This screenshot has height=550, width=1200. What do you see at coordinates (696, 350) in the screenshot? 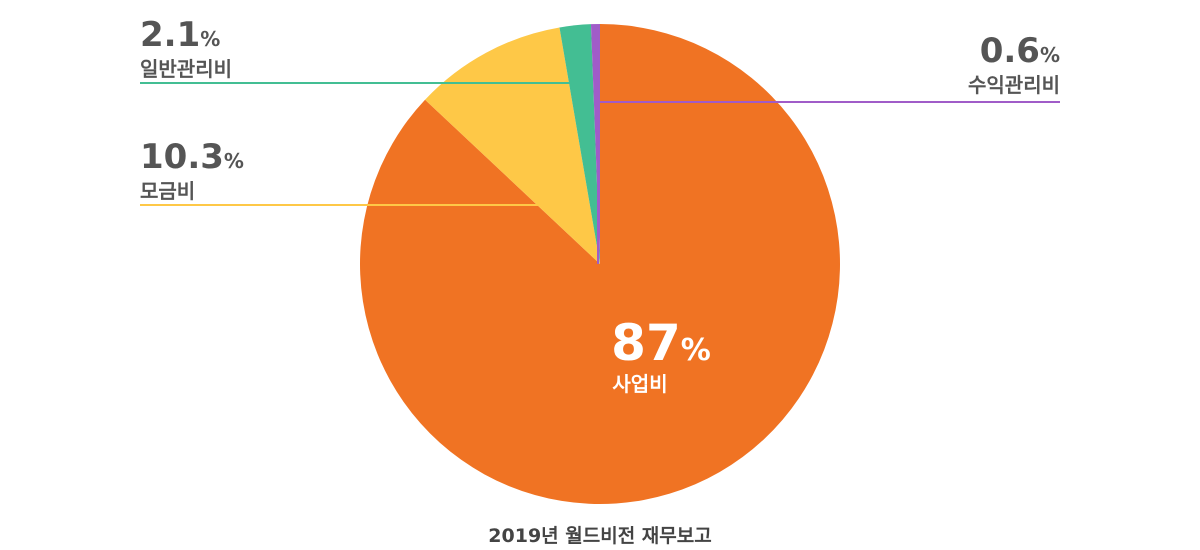
I see `center-percent-symbol: %` at bounding box center [696, 350].